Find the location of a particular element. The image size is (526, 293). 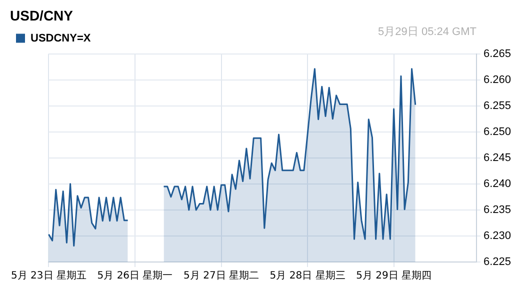

x-tick-label: 5月 27日 星期二 is located at coordinates (221, 276).